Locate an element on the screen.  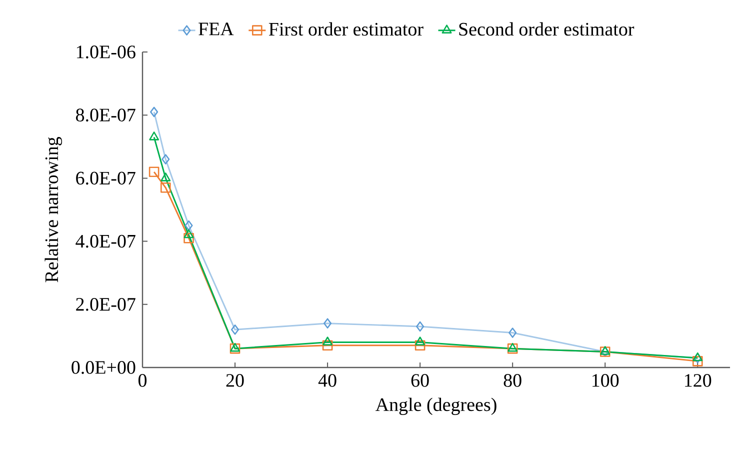
x-tick-label: 60 is located at coordinates (420, 380).